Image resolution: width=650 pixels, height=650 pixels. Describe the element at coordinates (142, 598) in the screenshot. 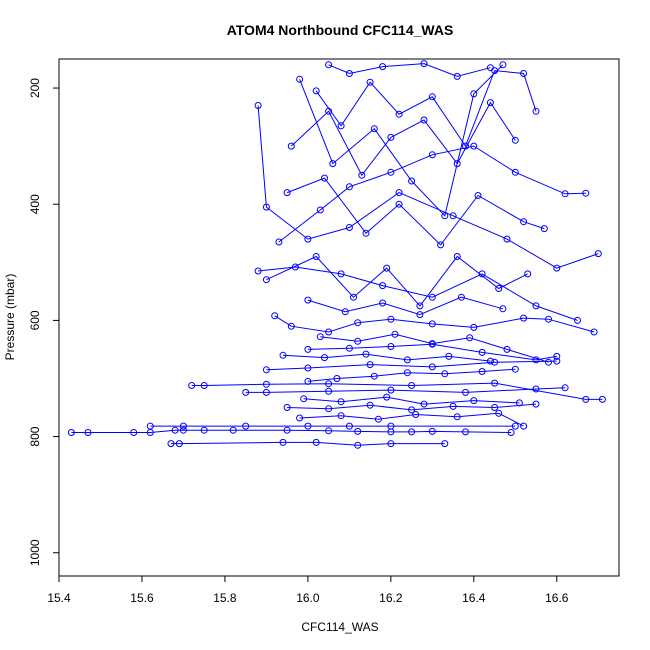

I see `x-tick-label: 15.6` at that location.